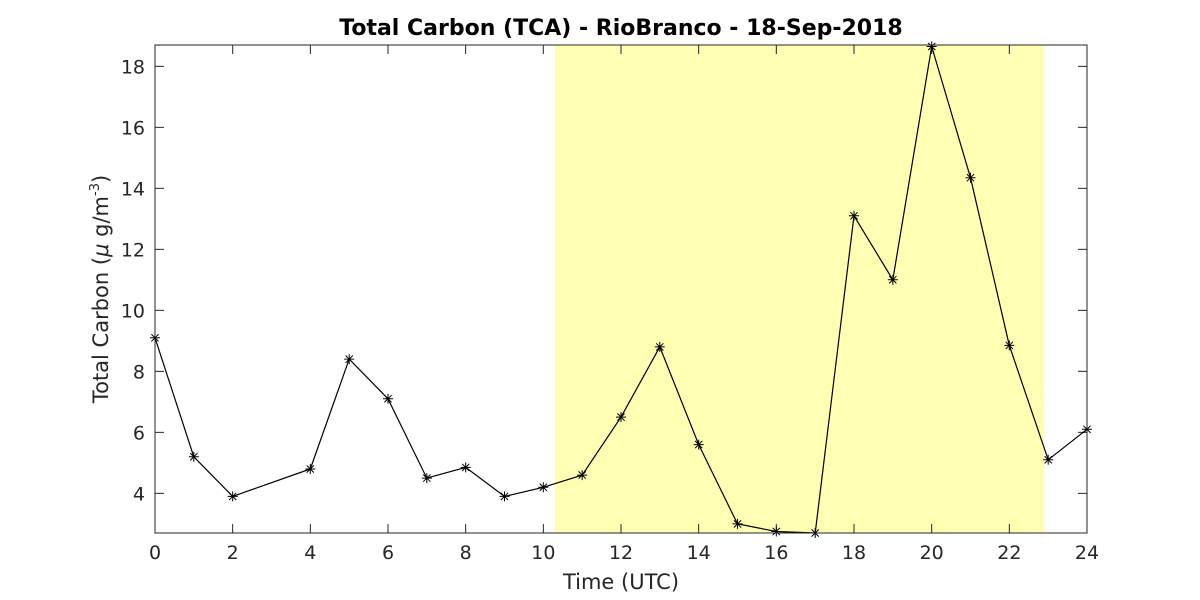 This screenshot has height=600, width=1200. Describe the element at coordinates (776, 553) in the screenshot. I see `x-tick-label: 16` at that location.